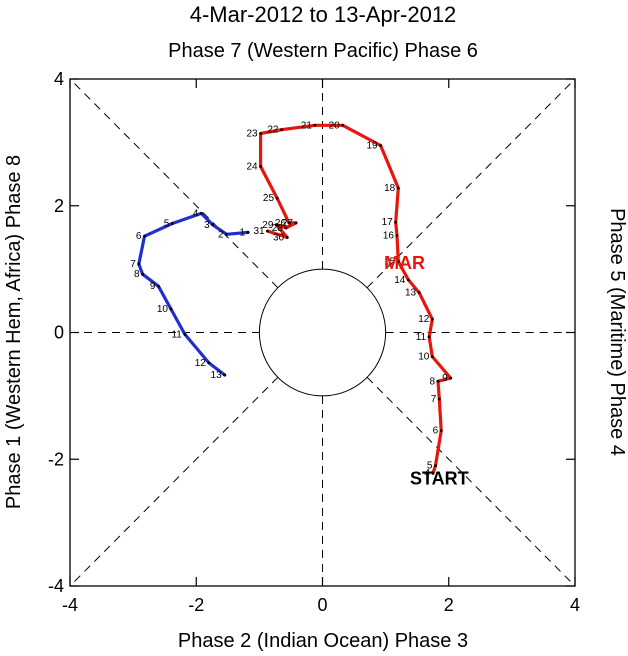 The width and height of the screenshot is (628, 656). What do you see at coordinates (174, 183) in the screenshot?
I see `guide-diagonal-nw` at bounding box center [174, 183].